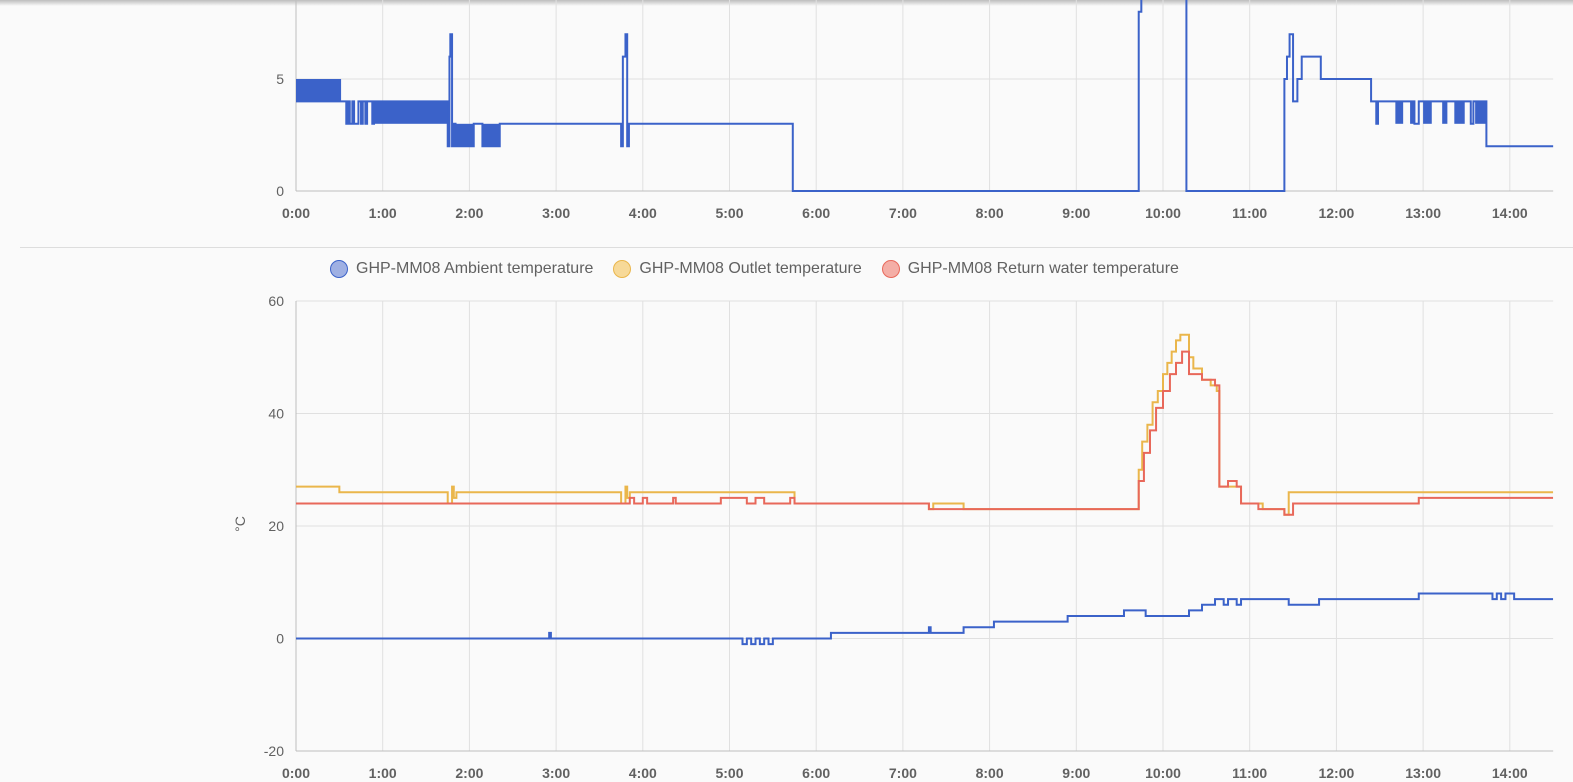  I want to click on legend-label: GHP-MM08 Ambient temperature, so click(475, 268).